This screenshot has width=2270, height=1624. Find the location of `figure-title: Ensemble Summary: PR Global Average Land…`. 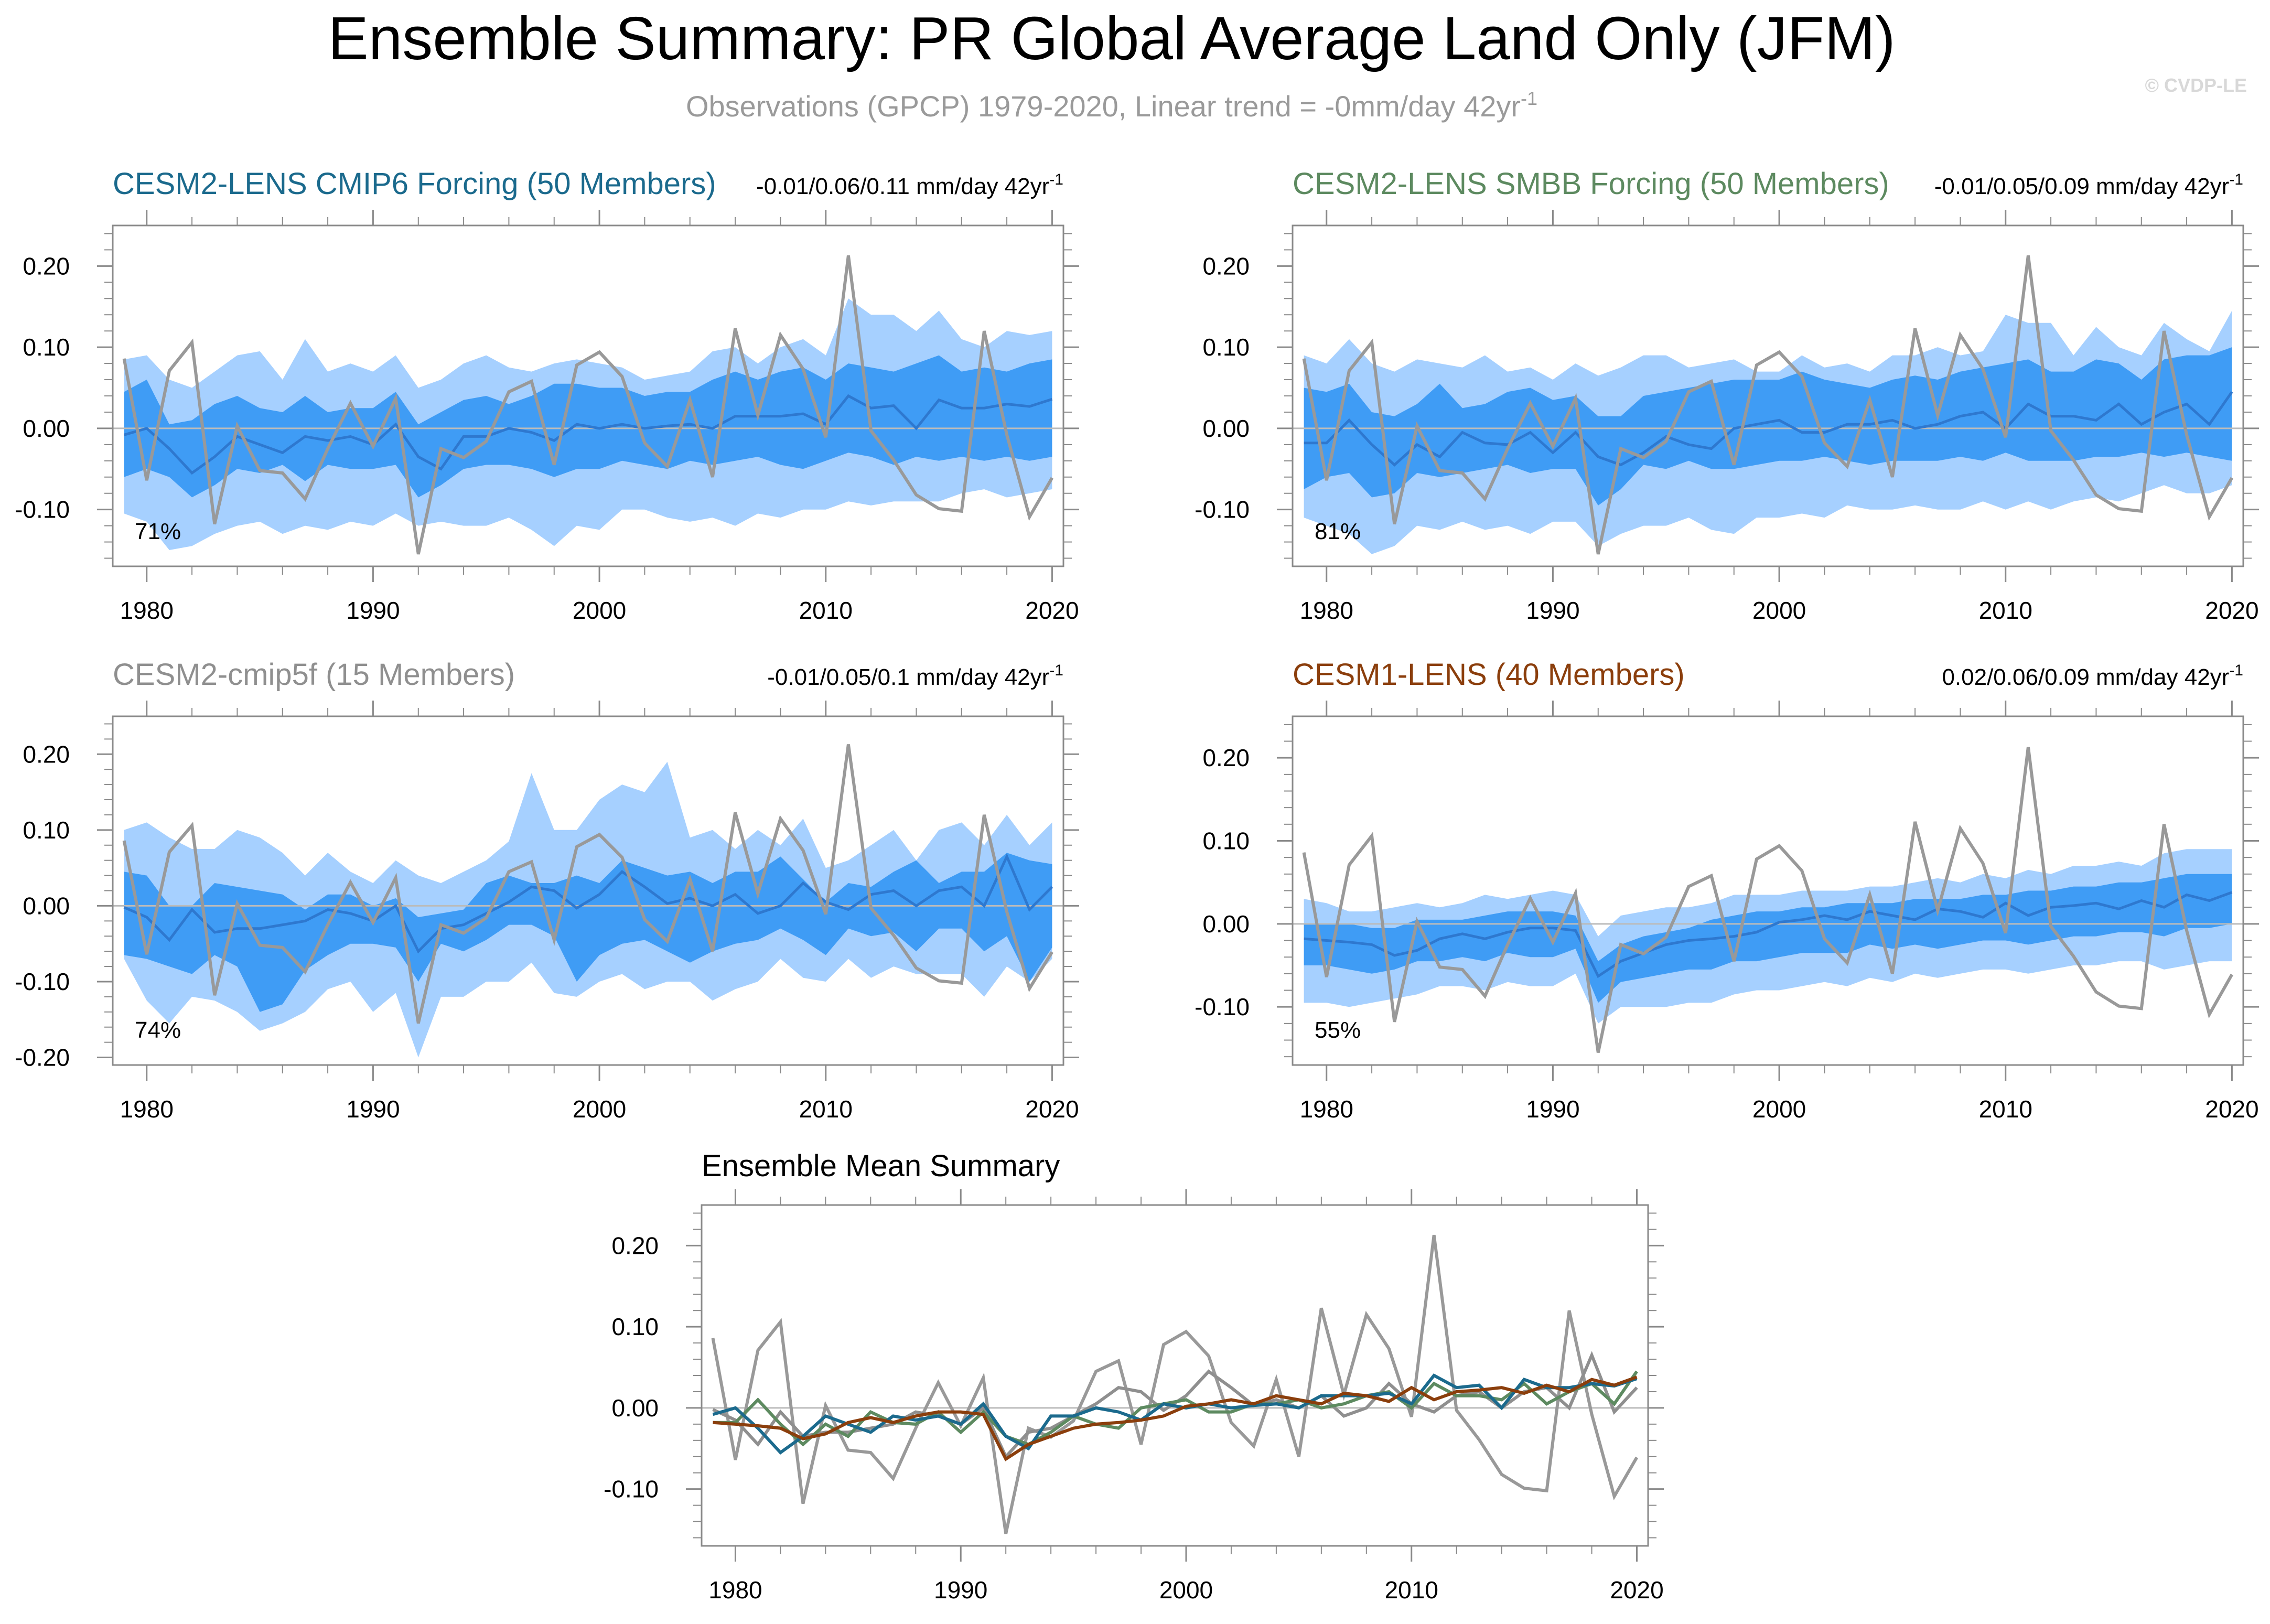

figure-title: Ensemble Summary: PR Global Average Land… is located at coordinates (1111, 38).